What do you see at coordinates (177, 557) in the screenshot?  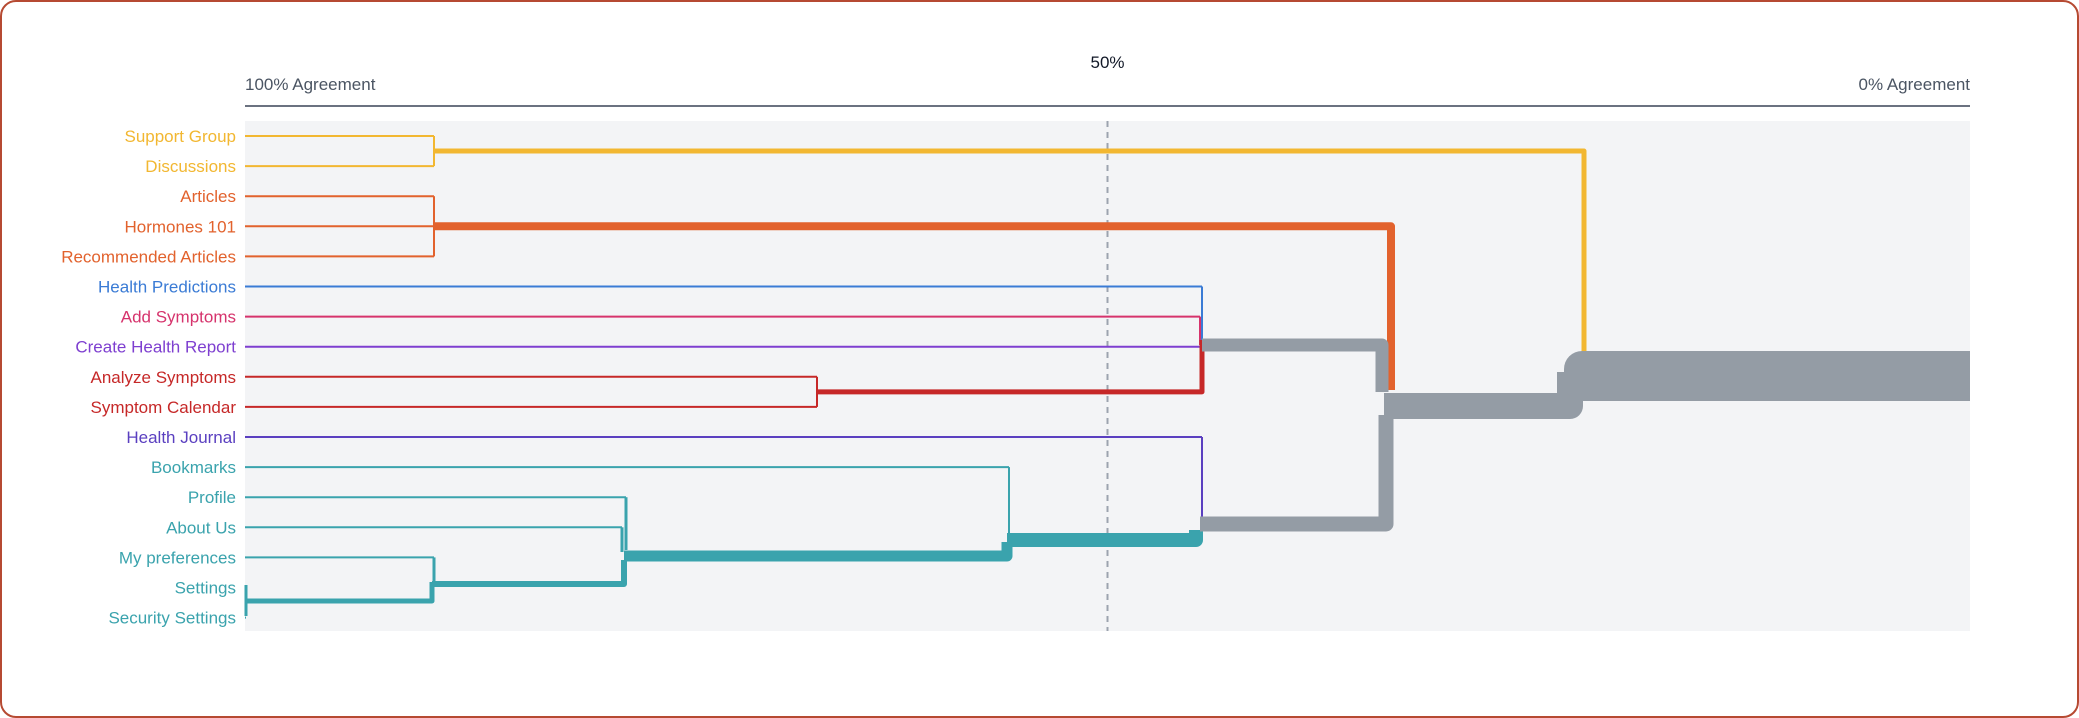 I see `leaf-label: My preferences` at bounding box center [177, 557].